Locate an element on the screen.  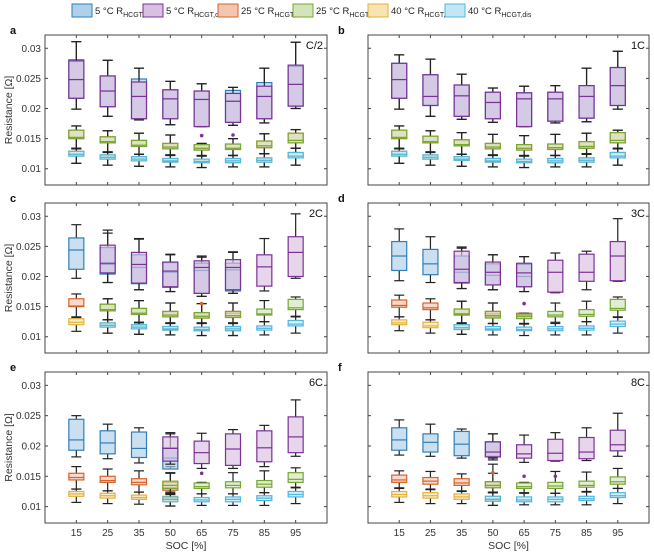
y-tick-label: 0.015 is located at coordinates (28, 307).